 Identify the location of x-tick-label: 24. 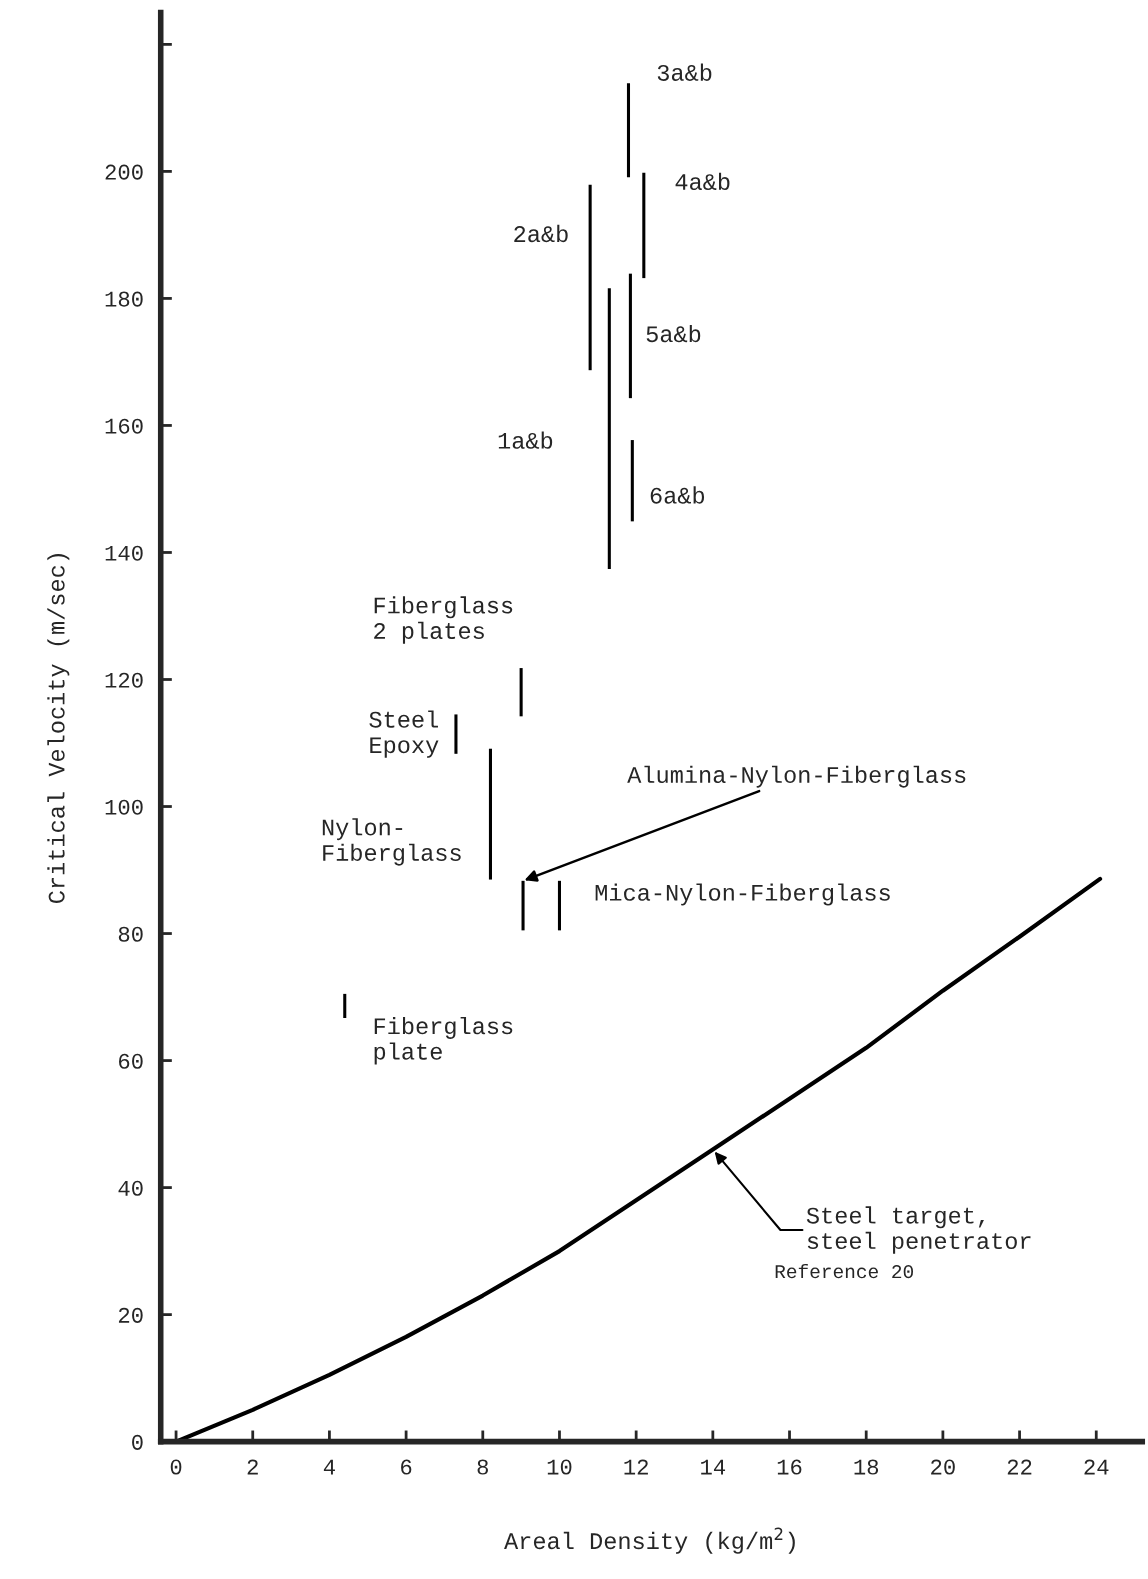
(1096, 1467).